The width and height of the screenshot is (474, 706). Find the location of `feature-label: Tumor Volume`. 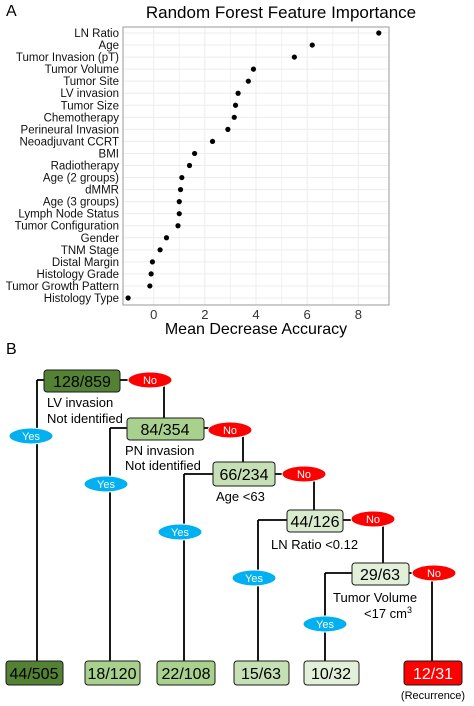

feature-label: Tumor Volume is located at coordinates (82, 70).